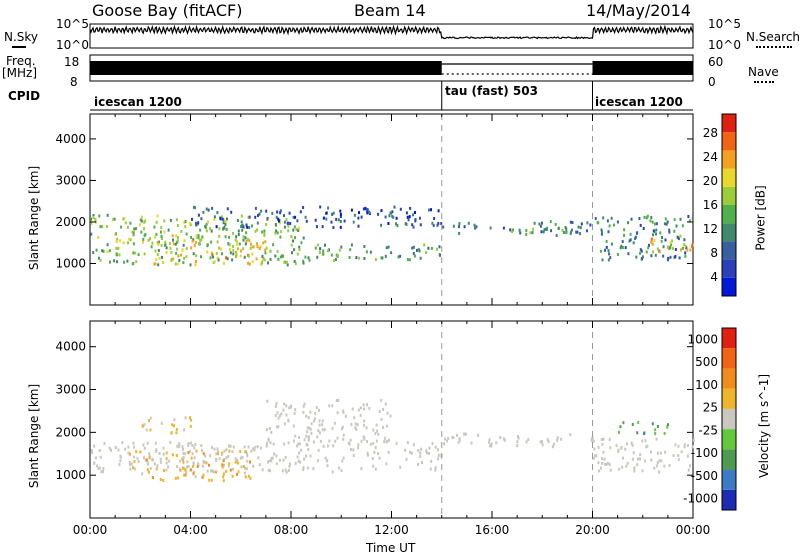 The image size is (800, 555). I want to click on colorbar-tick-0-6: 4, so click(714, 277).